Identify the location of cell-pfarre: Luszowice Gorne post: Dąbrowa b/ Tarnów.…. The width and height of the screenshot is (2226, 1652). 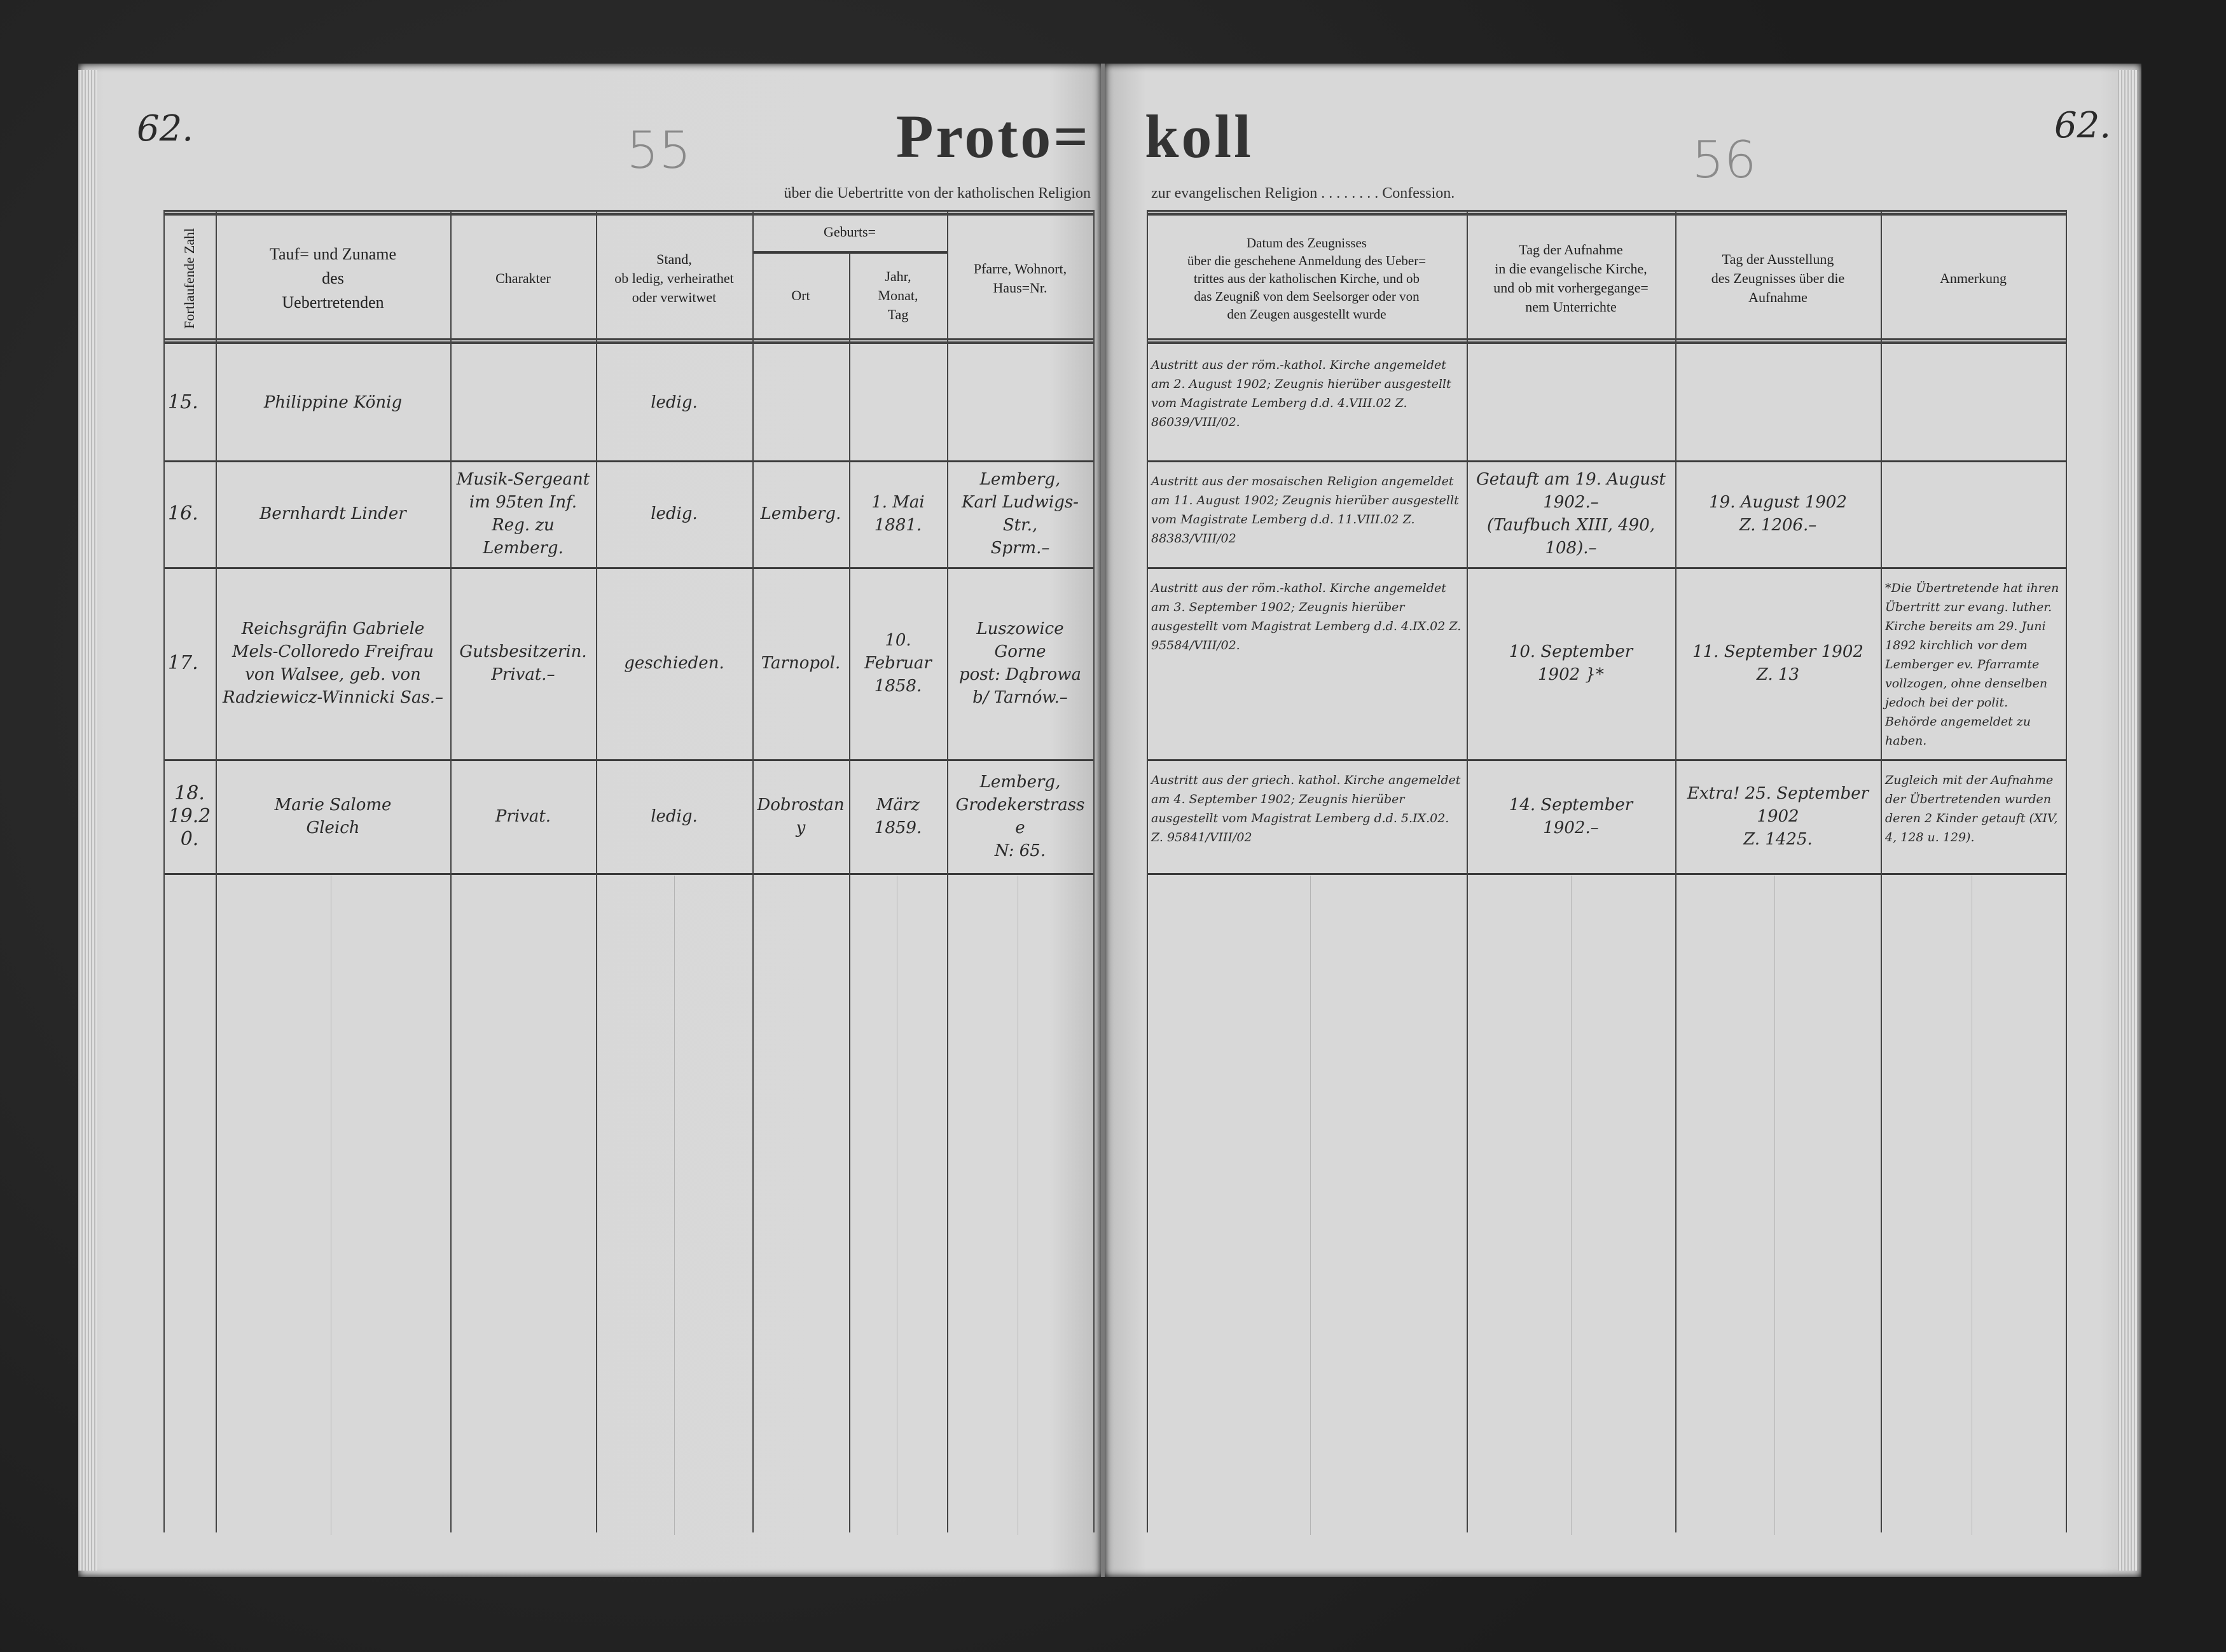
(1020, 663).